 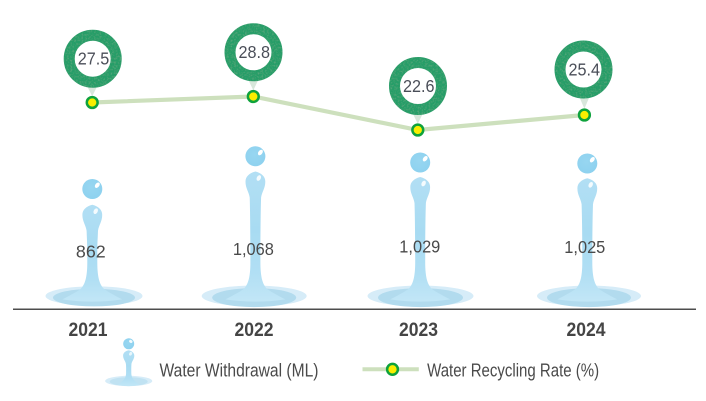 I want to click on svg-text: 1,025, so click(x=584, y=247).